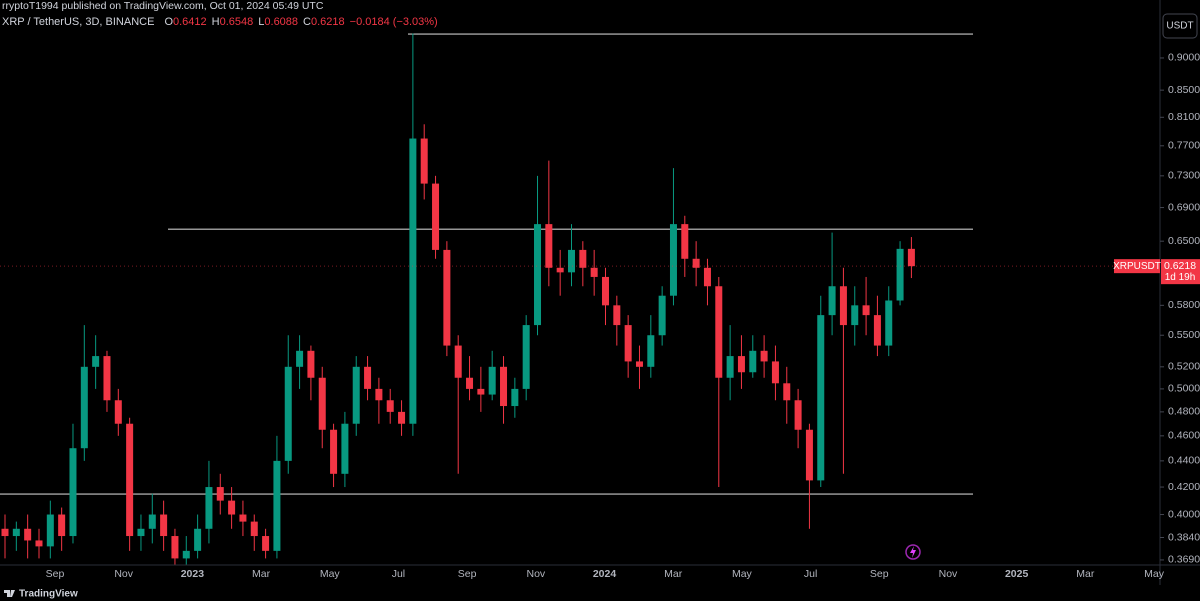 This screenshot has height=601, width=1200. I want to click on y-tick-label: 0.4800, so click(1184, 412).